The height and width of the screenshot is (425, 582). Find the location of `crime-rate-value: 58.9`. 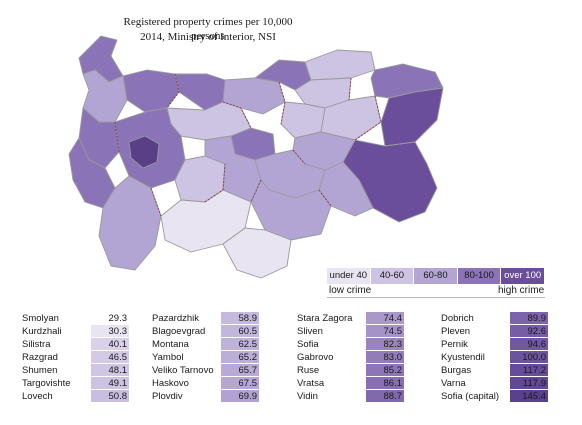

crime-rate-value: 58.9 is located at coordinates (240, 318).